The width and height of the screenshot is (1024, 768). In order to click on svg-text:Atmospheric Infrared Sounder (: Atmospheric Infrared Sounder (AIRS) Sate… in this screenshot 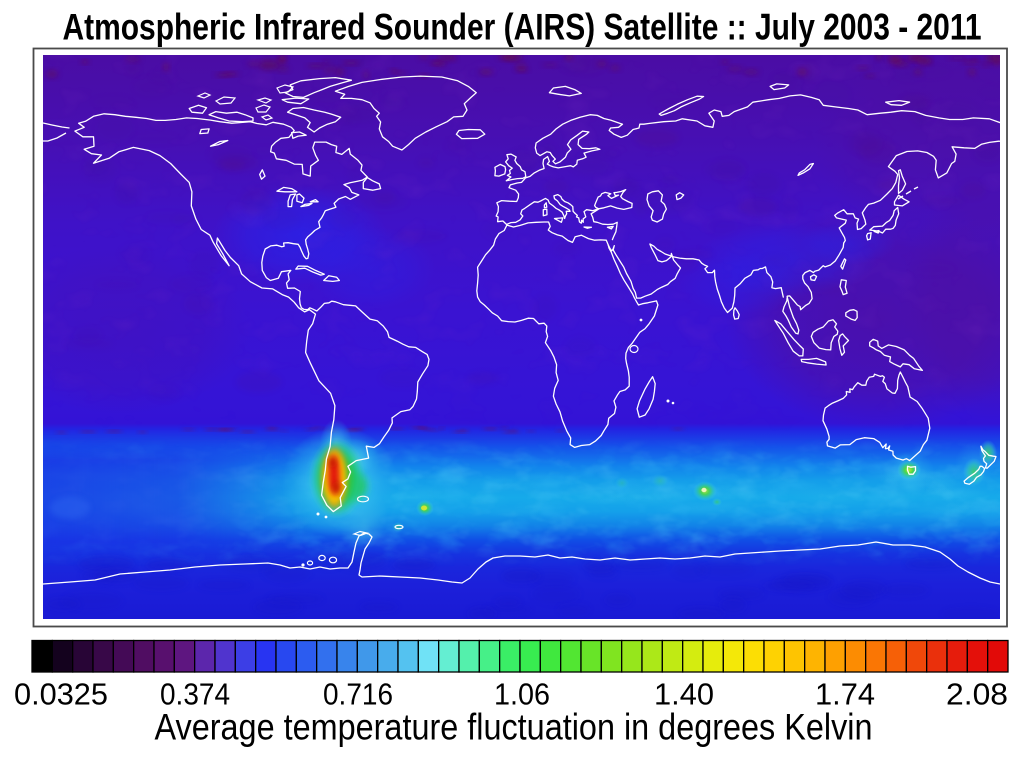, I will do `click(522, 27)`.